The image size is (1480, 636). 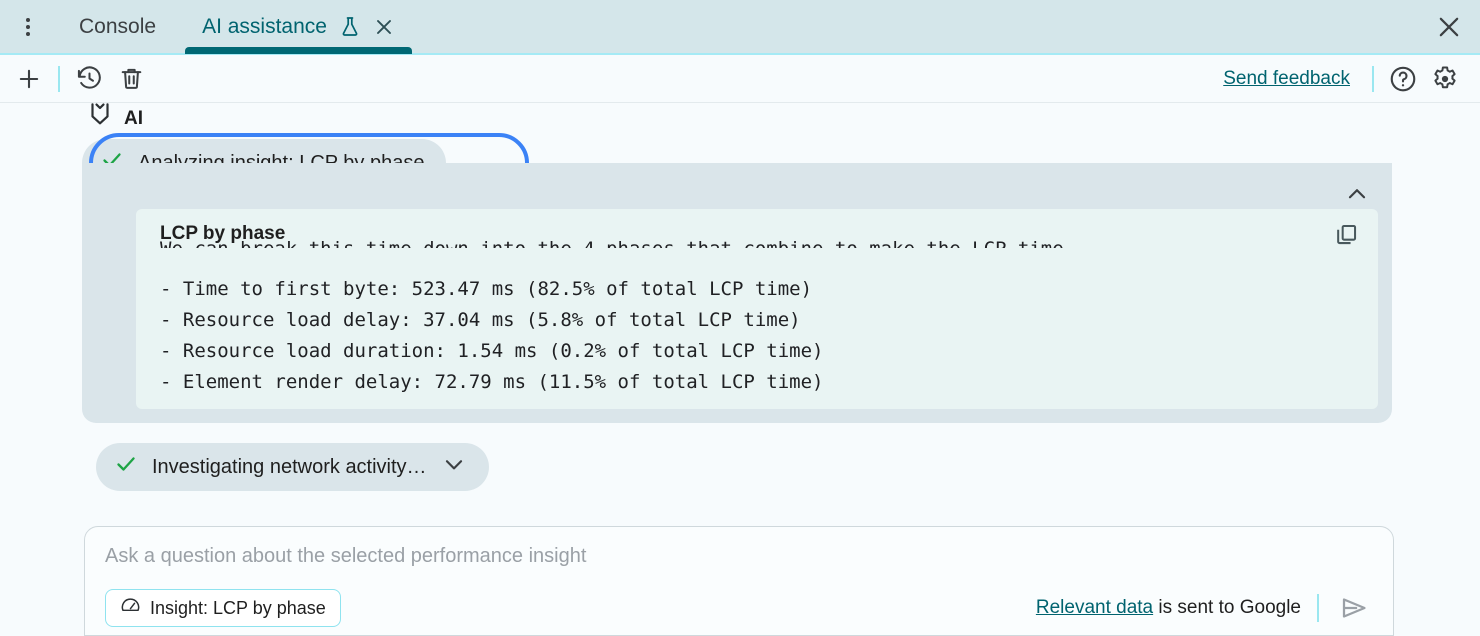 I want to click on more-tabs-button, so click(x=28, y=27).